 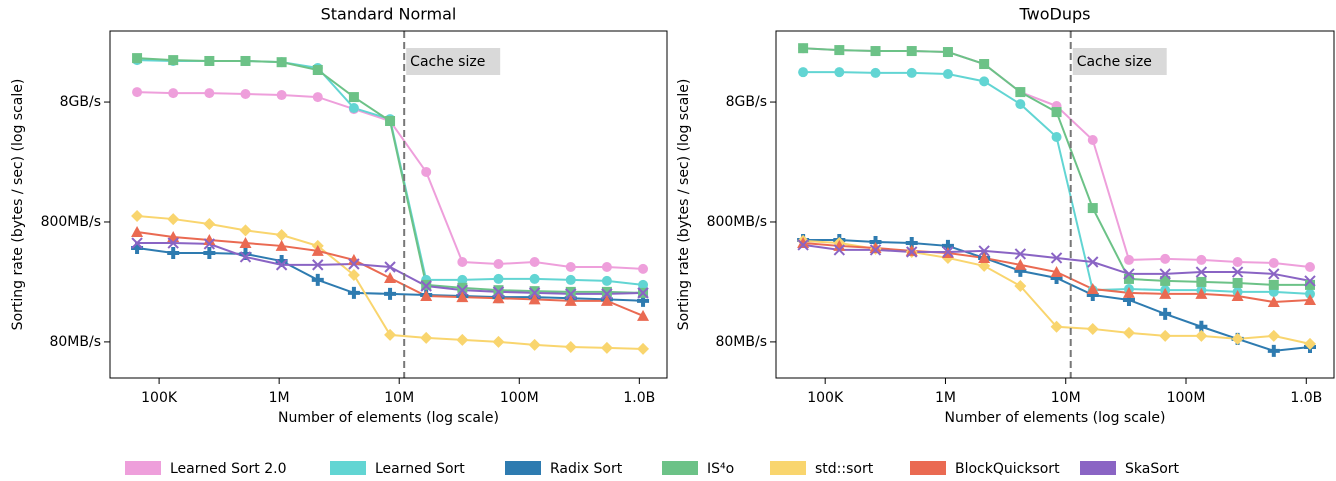 I want to click on x-tick-label: 1.0B, so click(x=639, y=398).